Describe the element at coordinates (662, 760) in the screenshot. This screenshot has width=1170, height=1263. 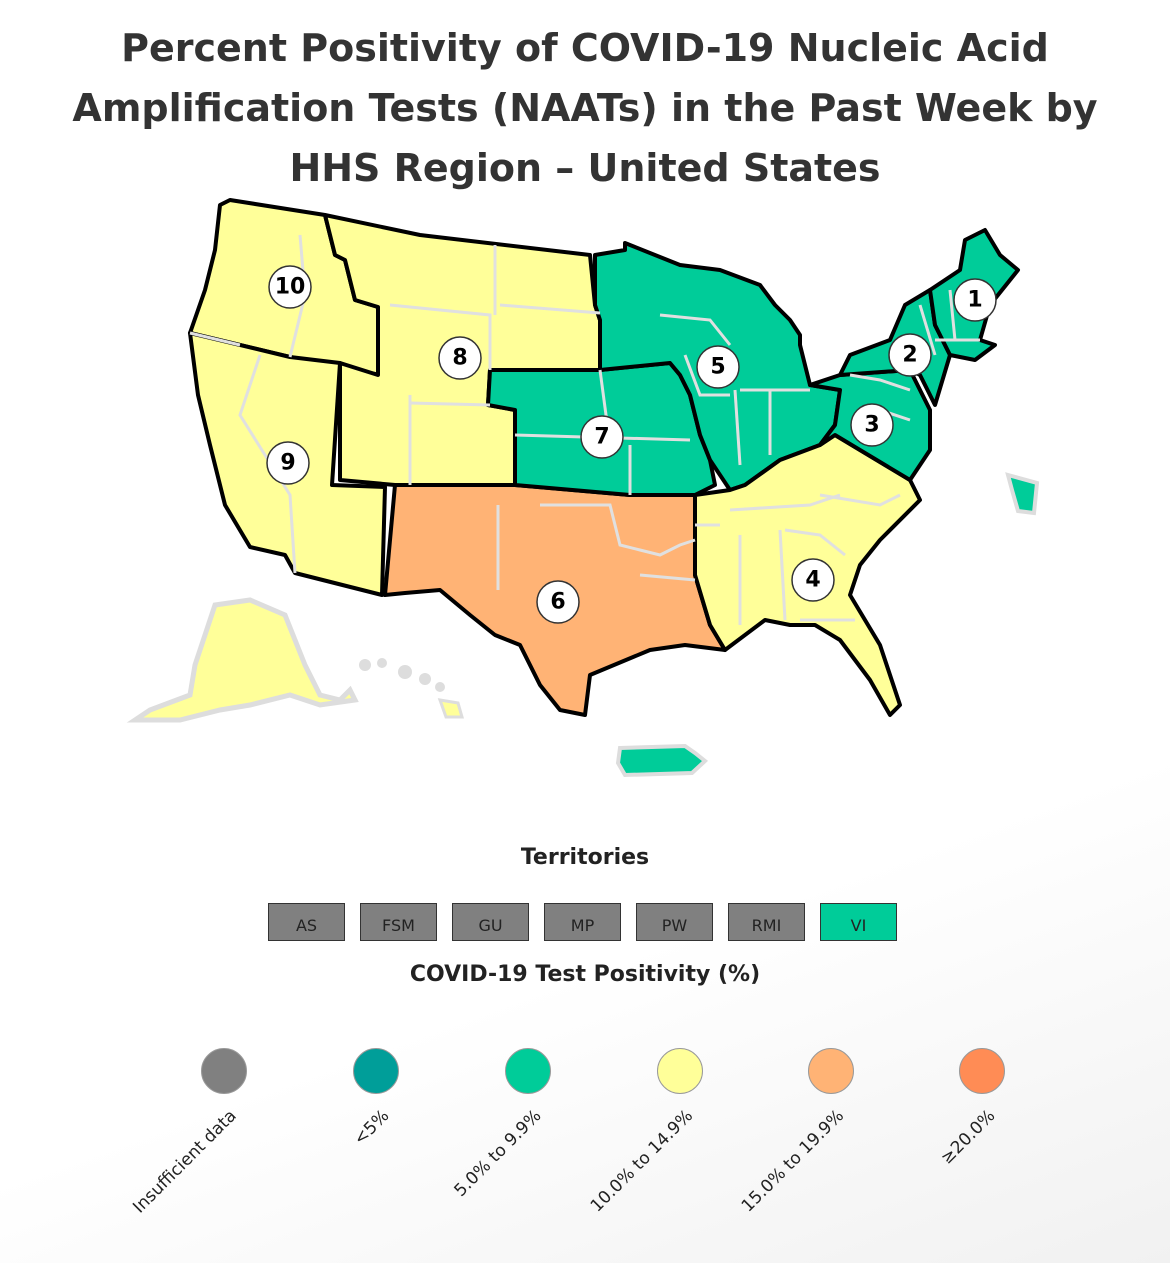
I see `puerto-rico-shape` at that location.